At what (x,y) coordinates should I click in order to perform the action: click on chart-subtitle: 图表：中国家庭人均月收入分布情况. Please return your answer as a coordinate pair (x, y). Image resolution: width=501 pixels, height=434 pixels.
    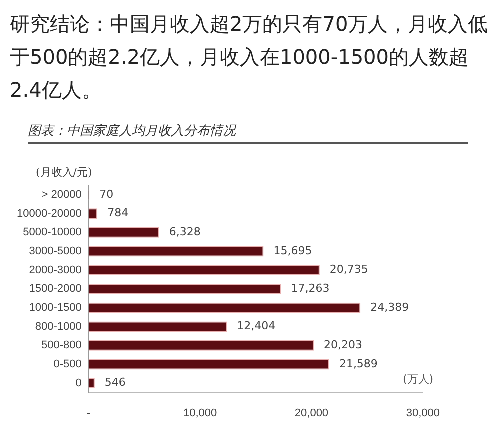
    Looking at the image, I should click on (248, 133).